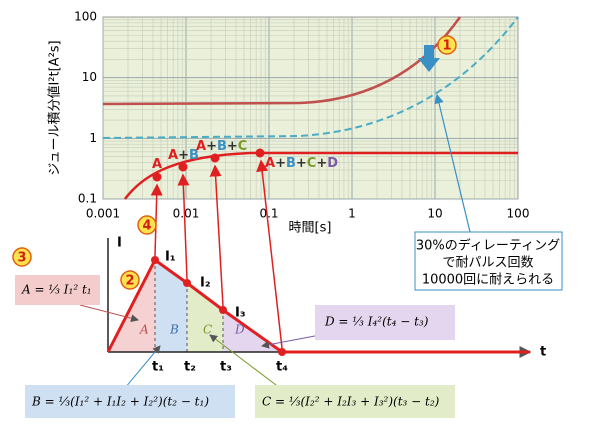 The width and height of the screenshot is (600, 429). What do you see at coordinates (205, 317) in the screenshot?
I see `region-c` at bounding box center [205, 317].